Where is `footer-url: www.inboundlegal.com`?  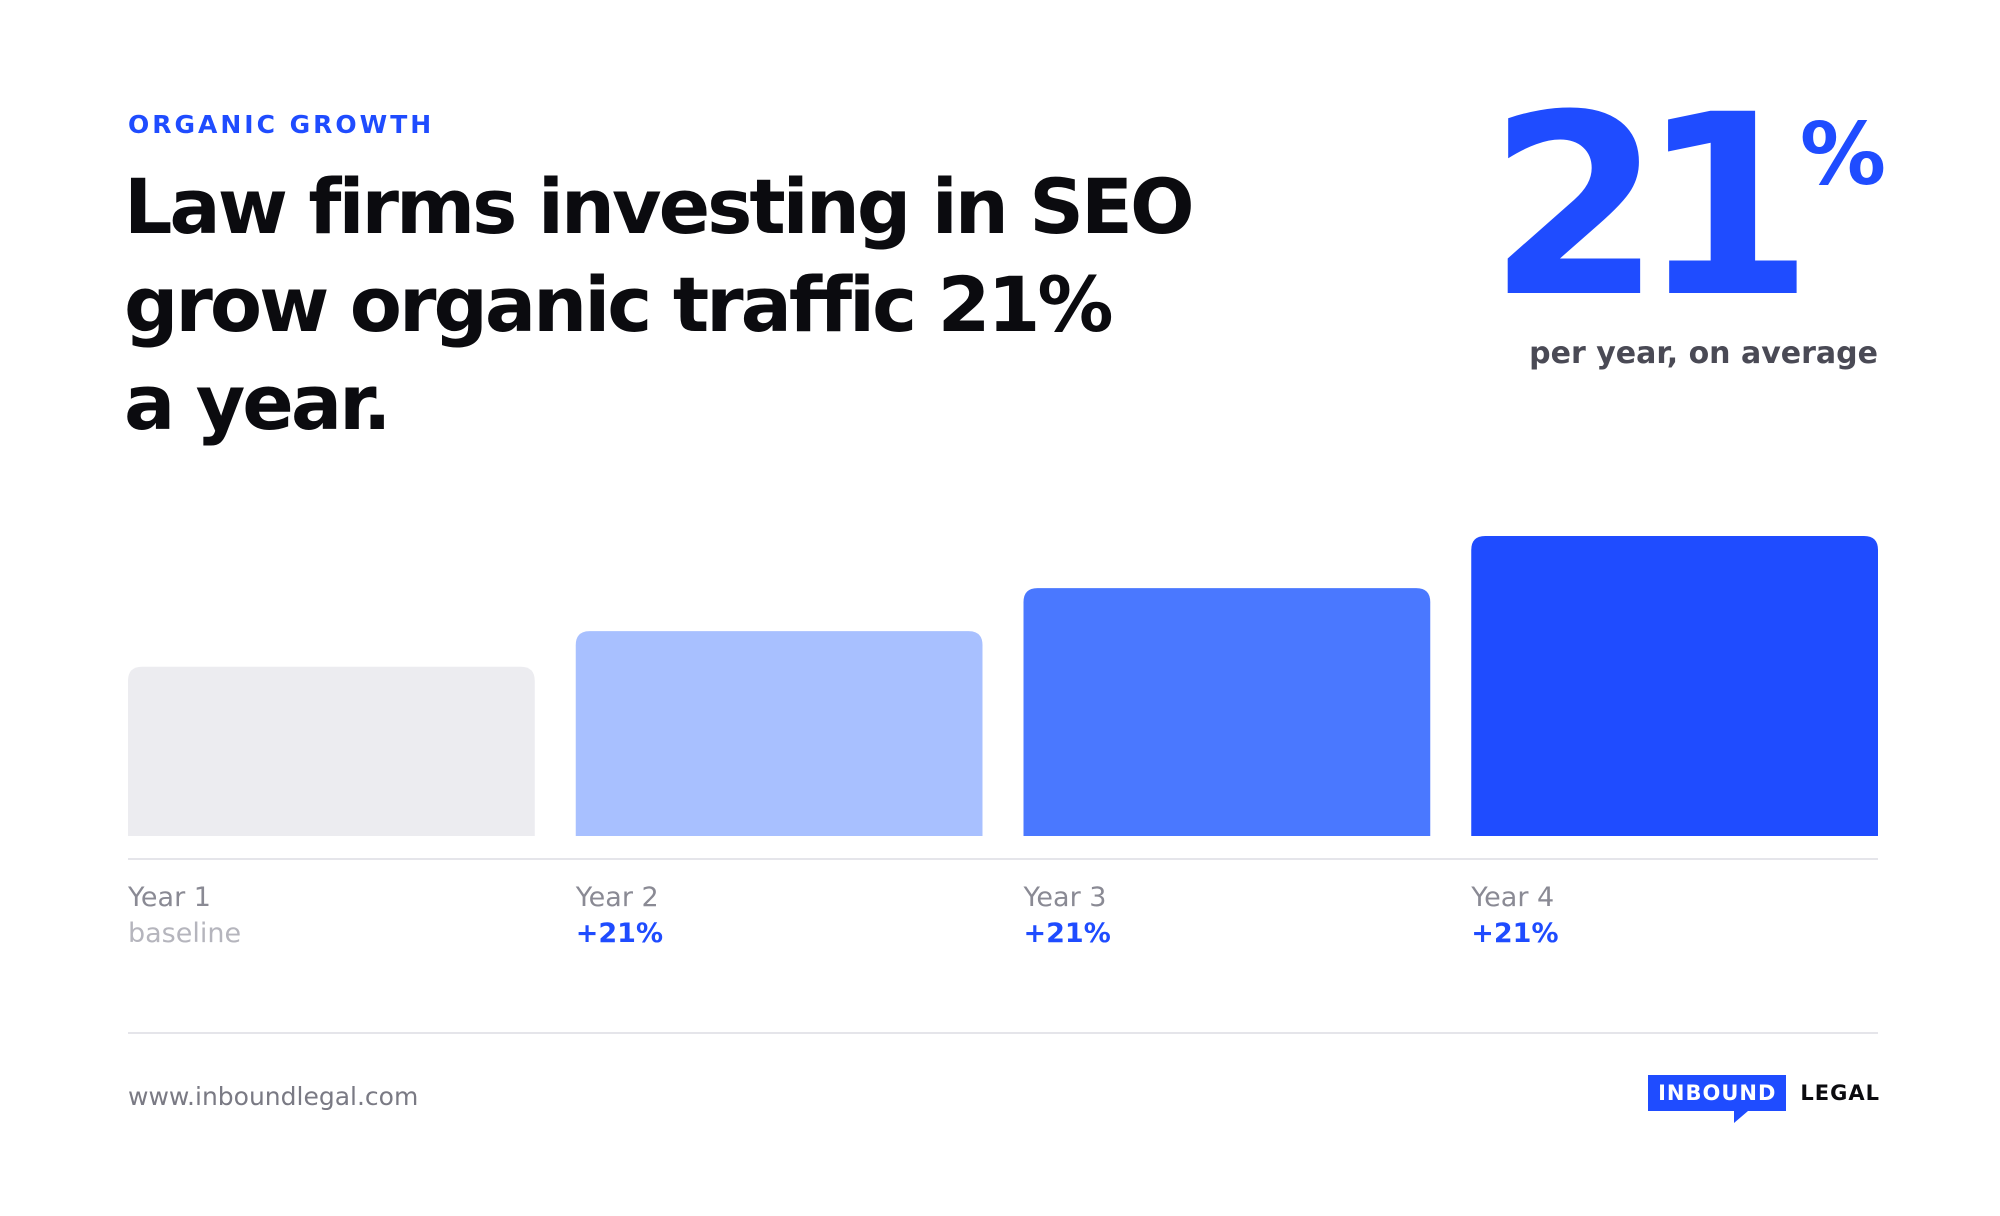
footer-url: www.inboundlegal.com is located at coordinates (273, 1096).